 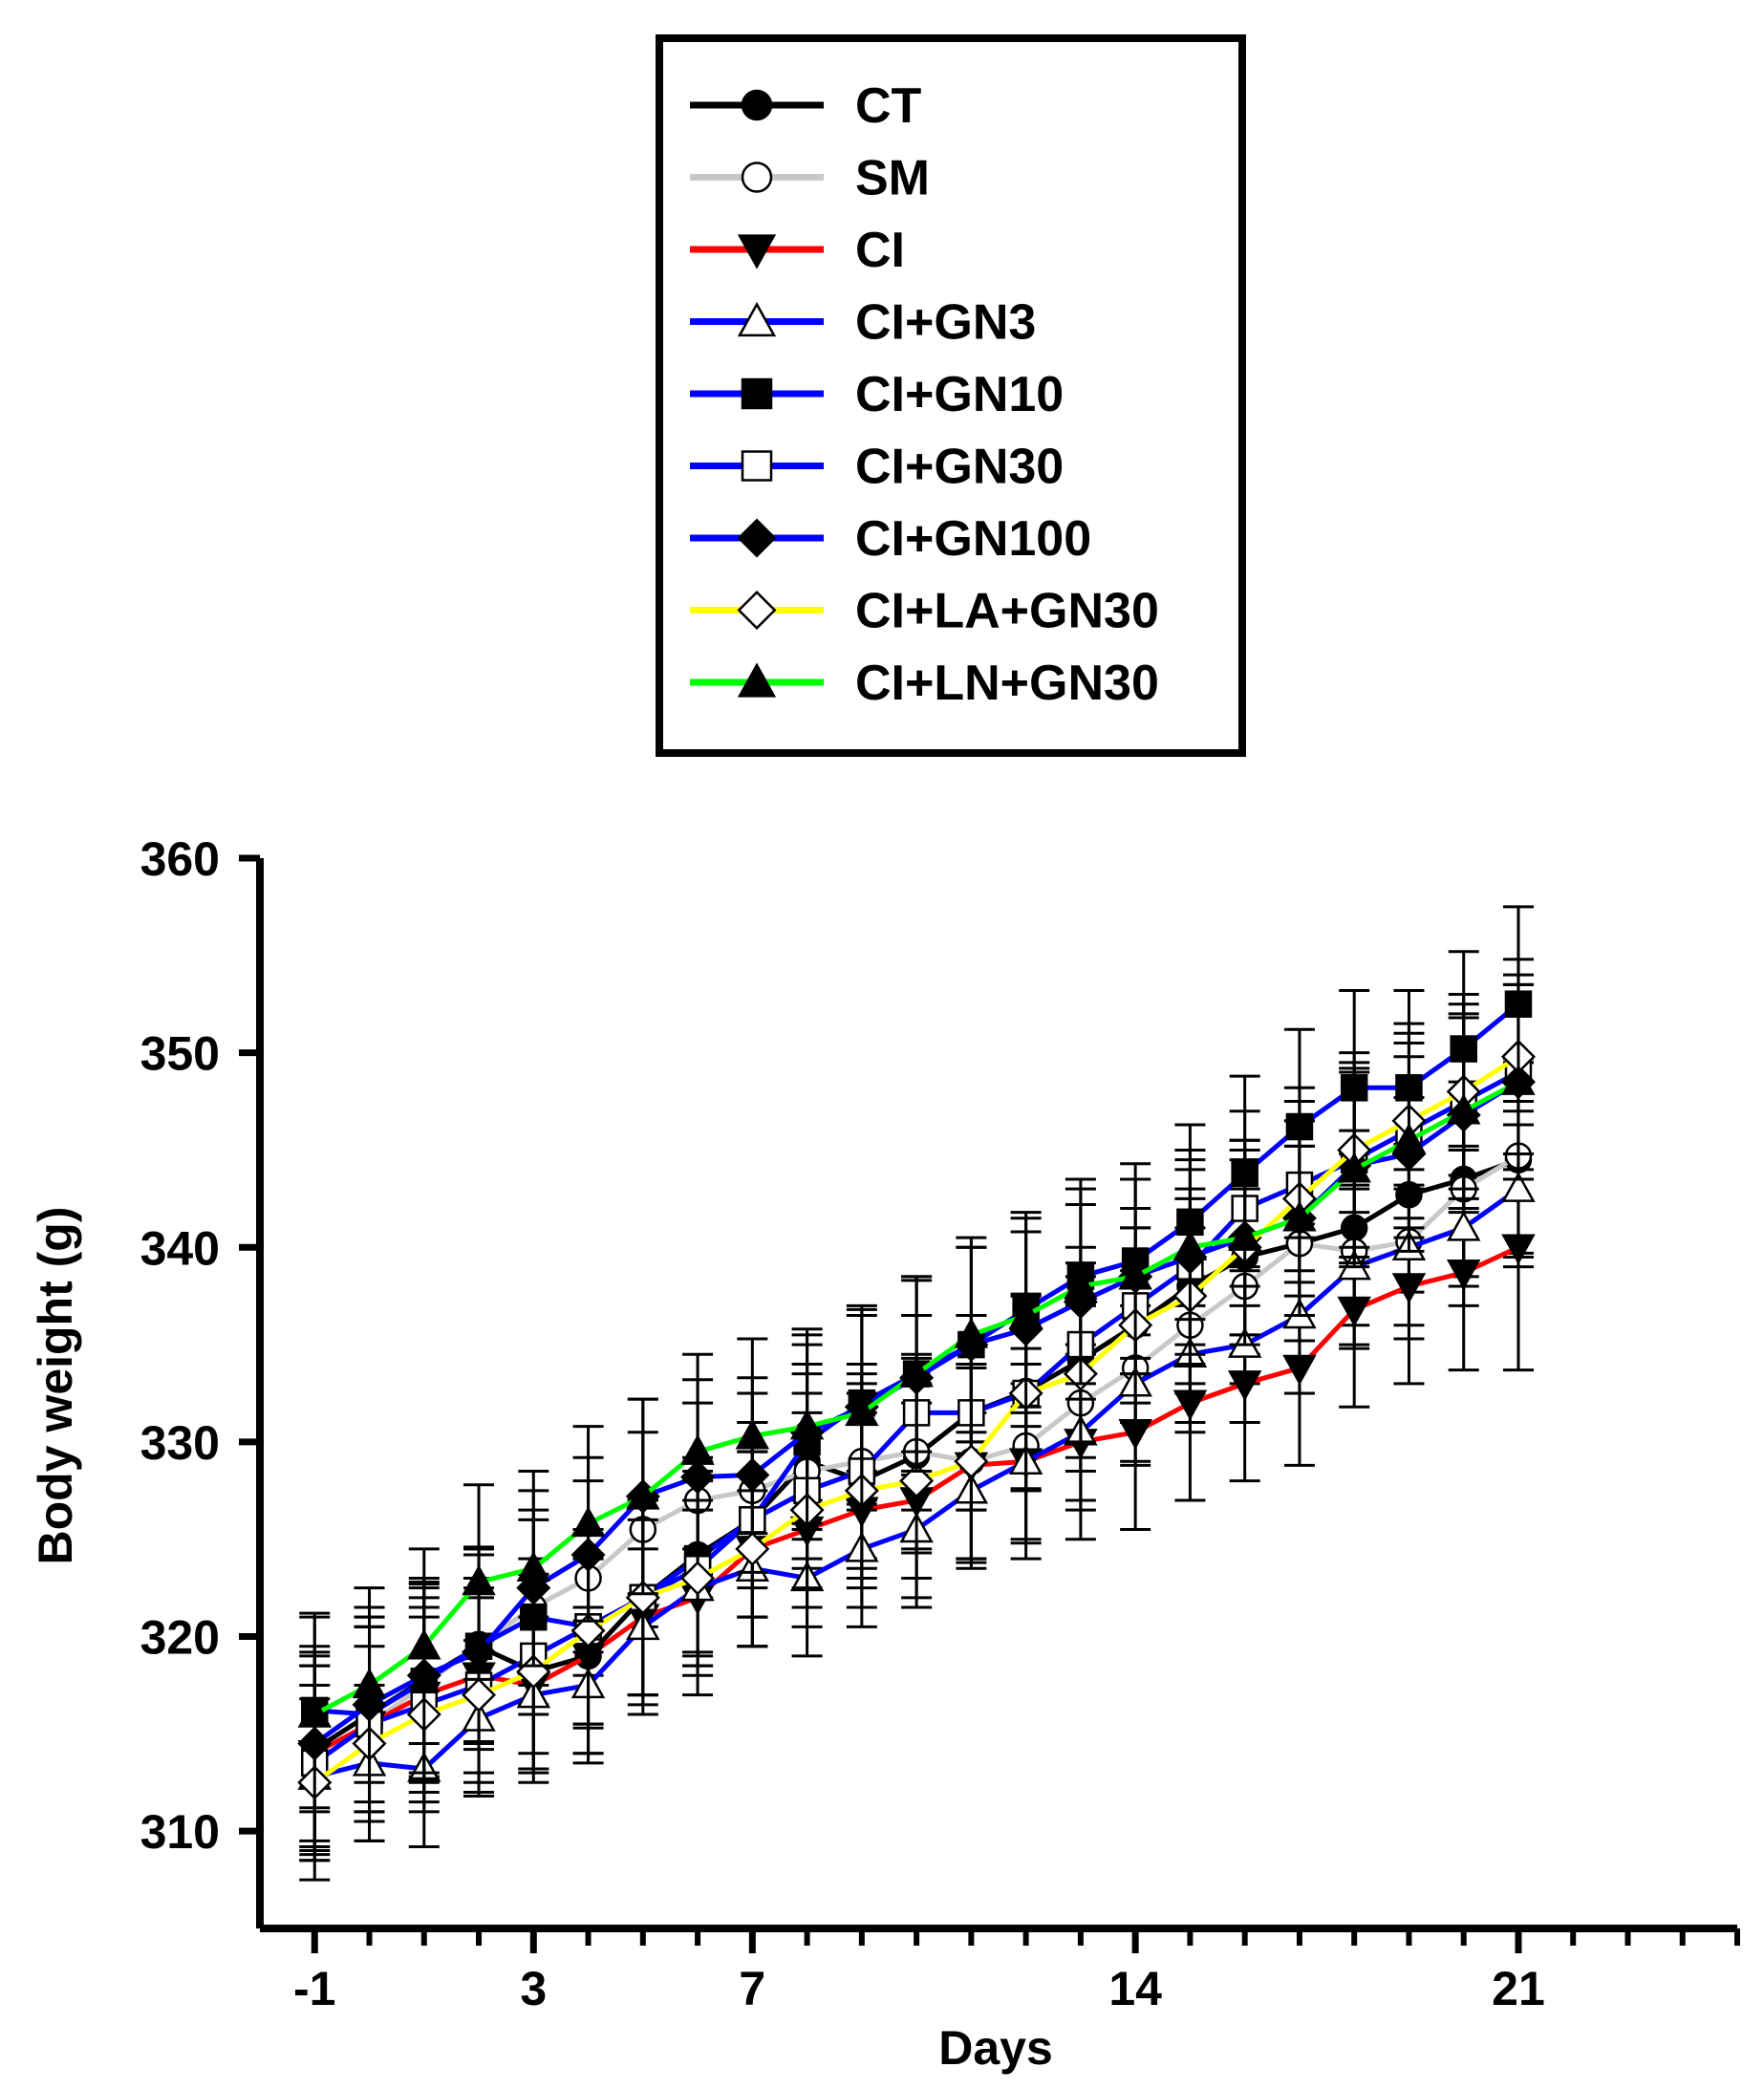 What do you see at coordinates (996, 2048) in the screenshot?
I see `x-axis-title: Days` at bounding box center [996, 2048].